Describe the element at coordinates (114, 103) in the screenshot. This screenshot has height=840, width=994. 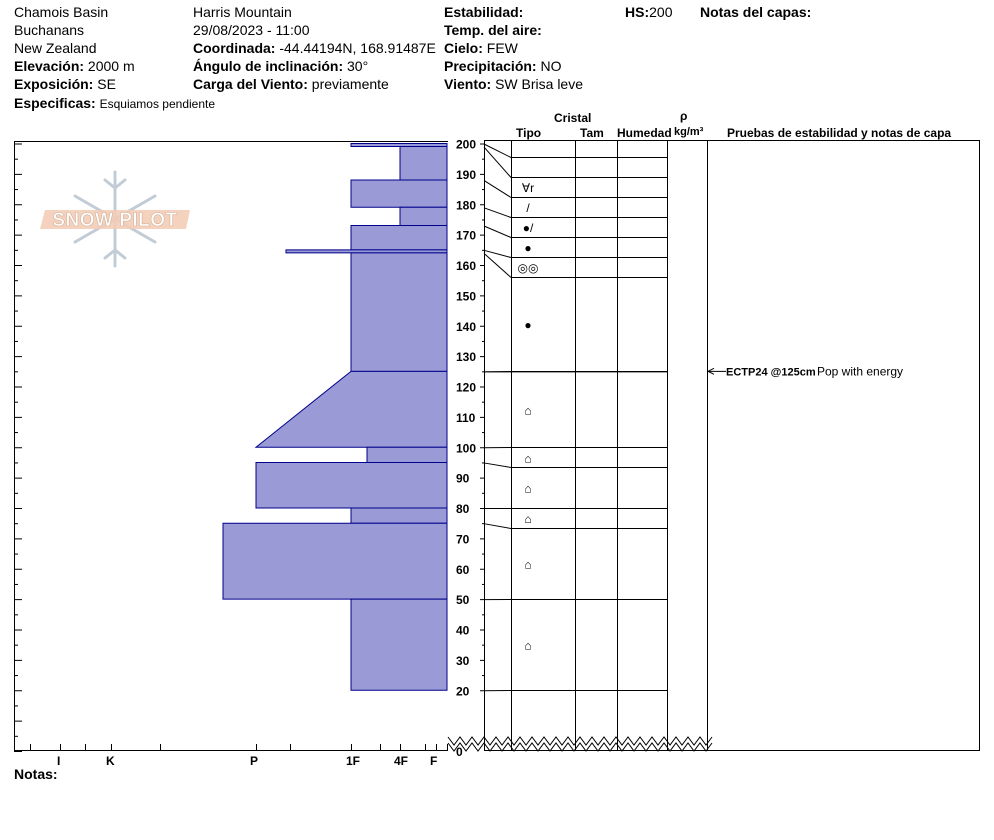
I see `specifics-field: Especificas: Esquiamos pendiente` at that location.